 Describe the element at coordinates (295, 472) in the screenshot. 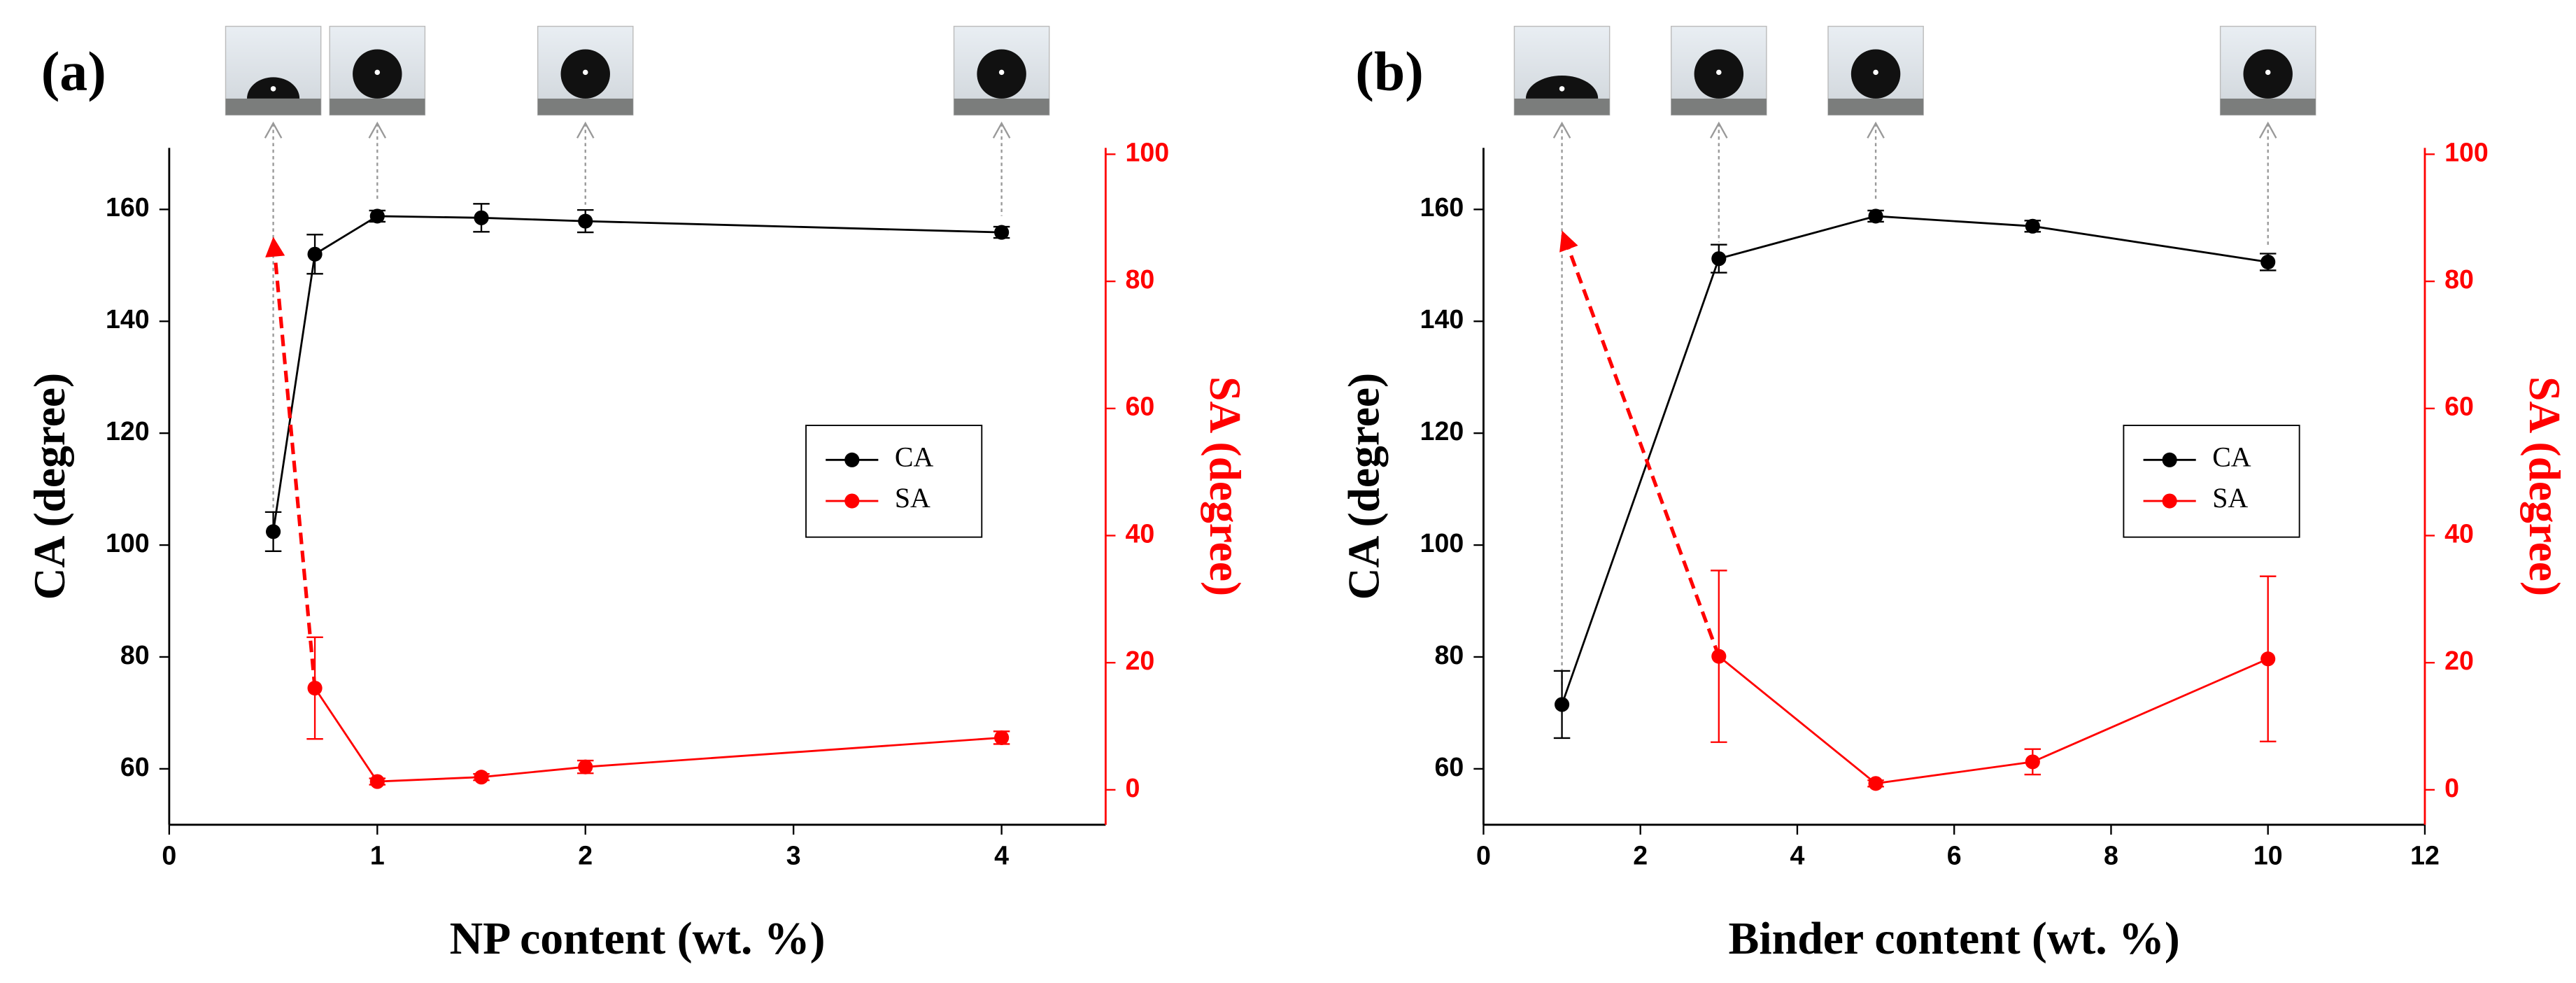

I see `sa-arrow` at that location.